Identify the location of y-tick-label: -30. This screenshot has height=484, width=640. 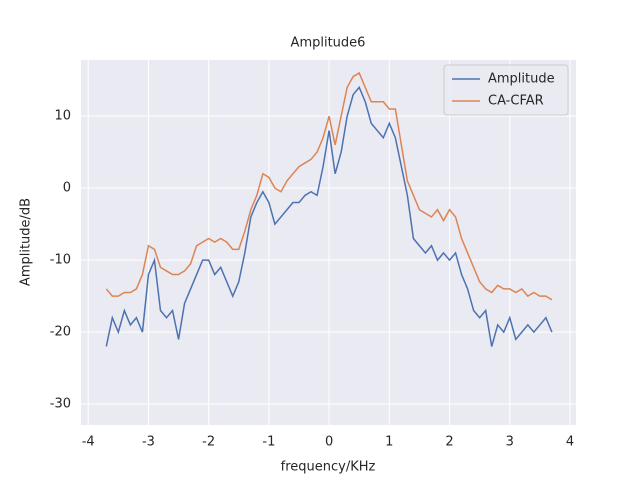
(60, 404).